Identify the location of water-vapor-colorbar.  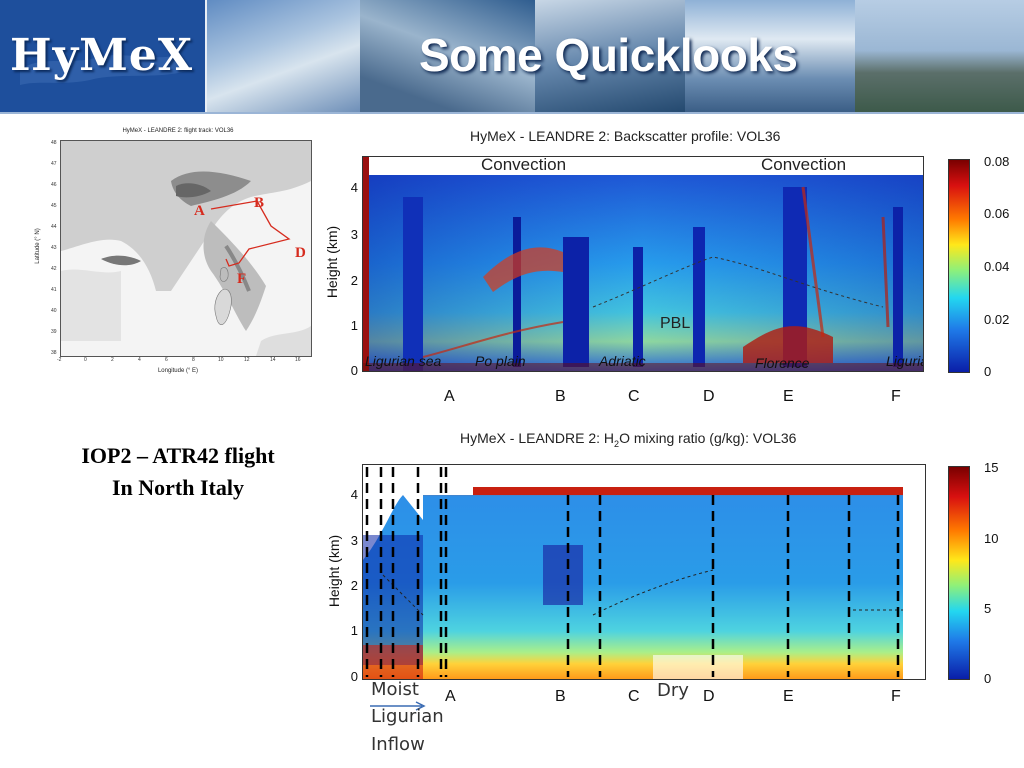
(959, 573).